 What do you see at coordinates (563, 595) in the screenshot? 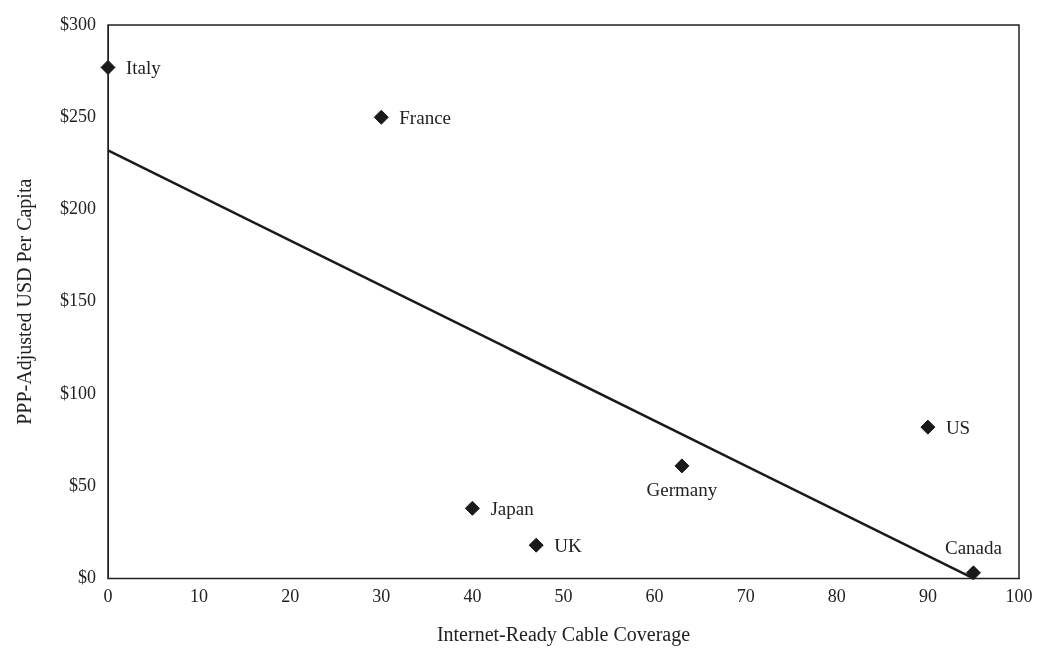
I see `x-tick-label: 50` at bounding box center [563, 595].